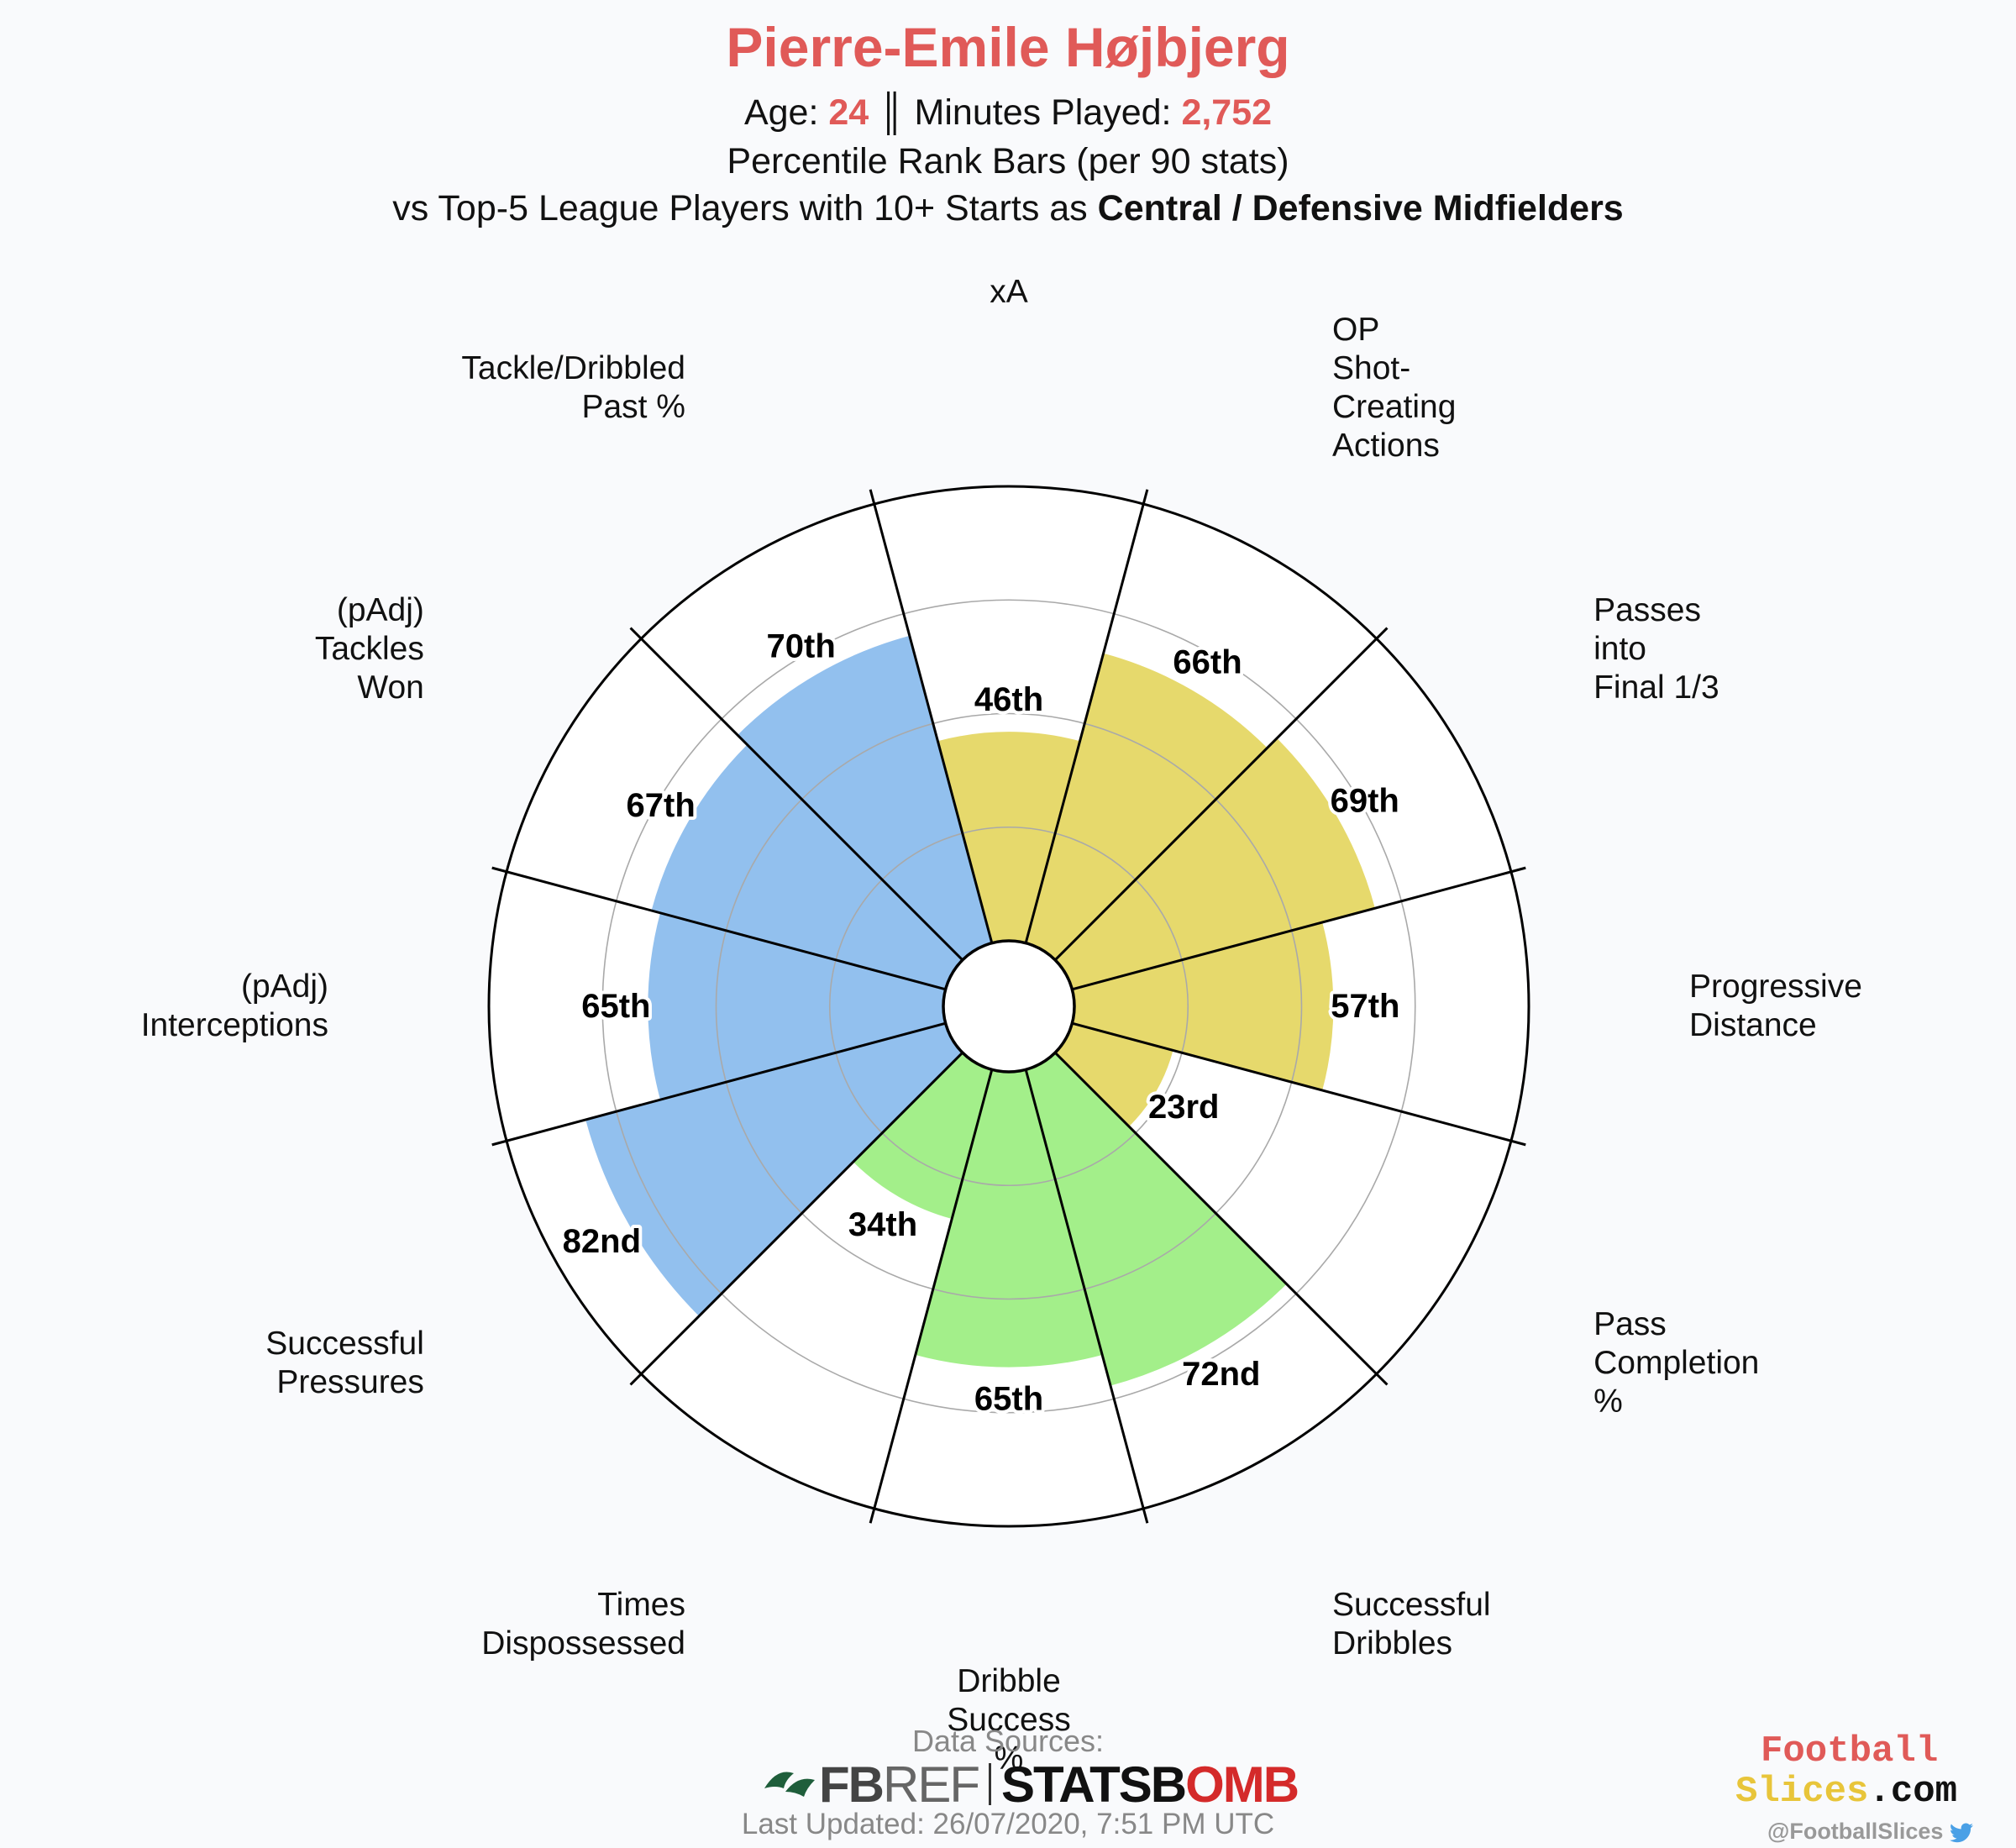 The width and height of the screenshot is (2016, 1848). What do you see at coordinates (1205, 1784) in the screenshot?
I see `statsbomb-b: O` at bounding box center [1205, 1784].